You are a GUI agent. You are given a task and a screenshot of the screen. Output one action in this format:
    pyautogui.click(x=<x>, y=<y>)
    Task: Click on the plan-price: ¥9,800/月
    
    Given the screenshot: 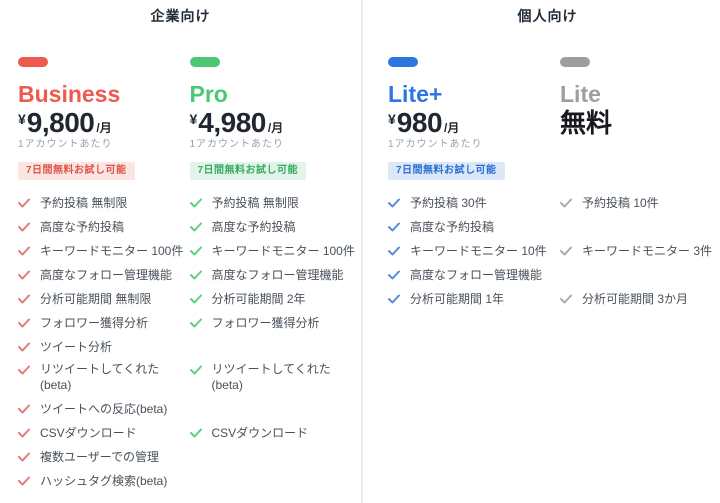 What is the action you would take?
    pyautogui.click(x=104, y=123)
    